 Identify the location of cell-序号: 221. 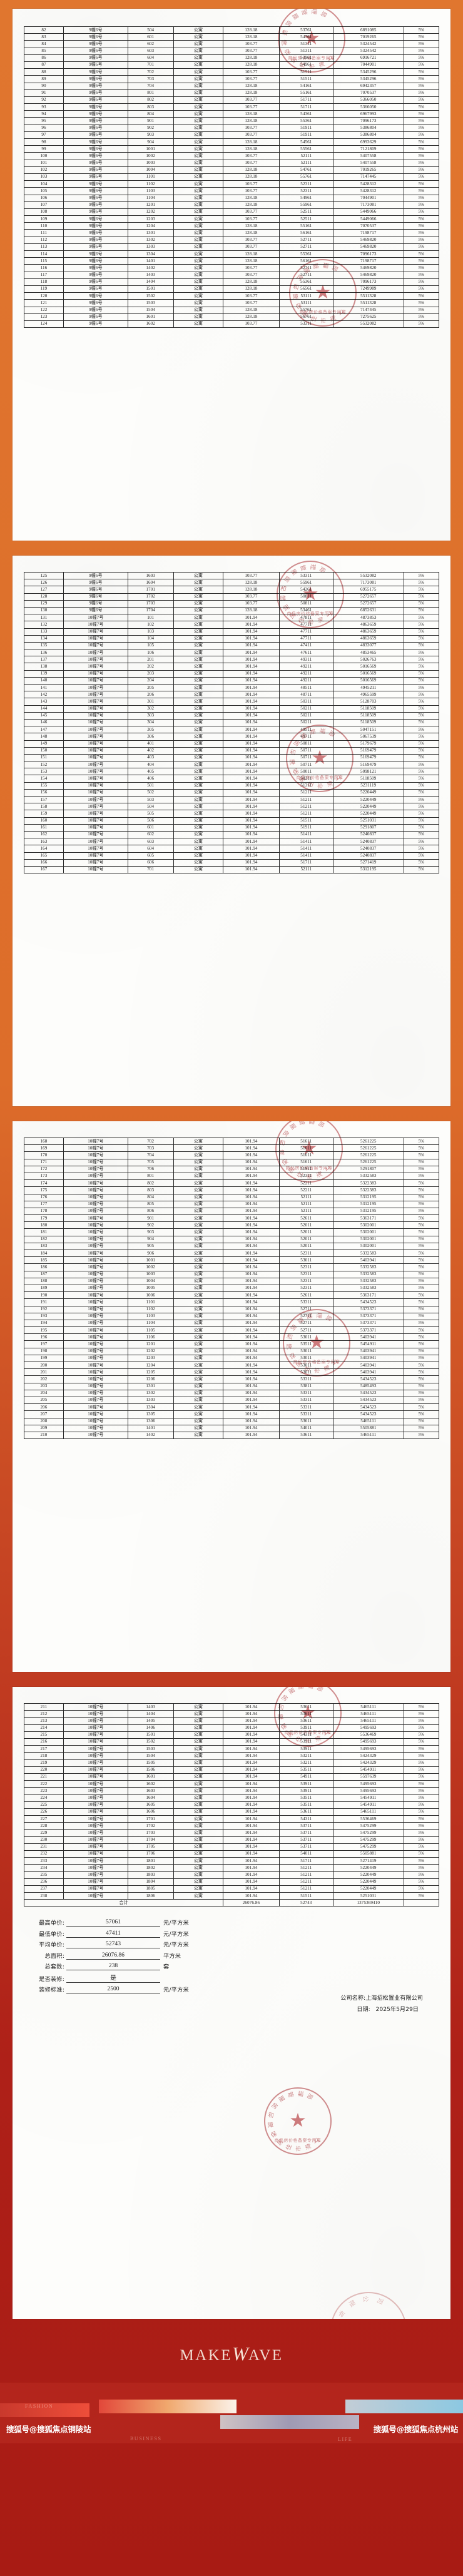
(44, 1777).